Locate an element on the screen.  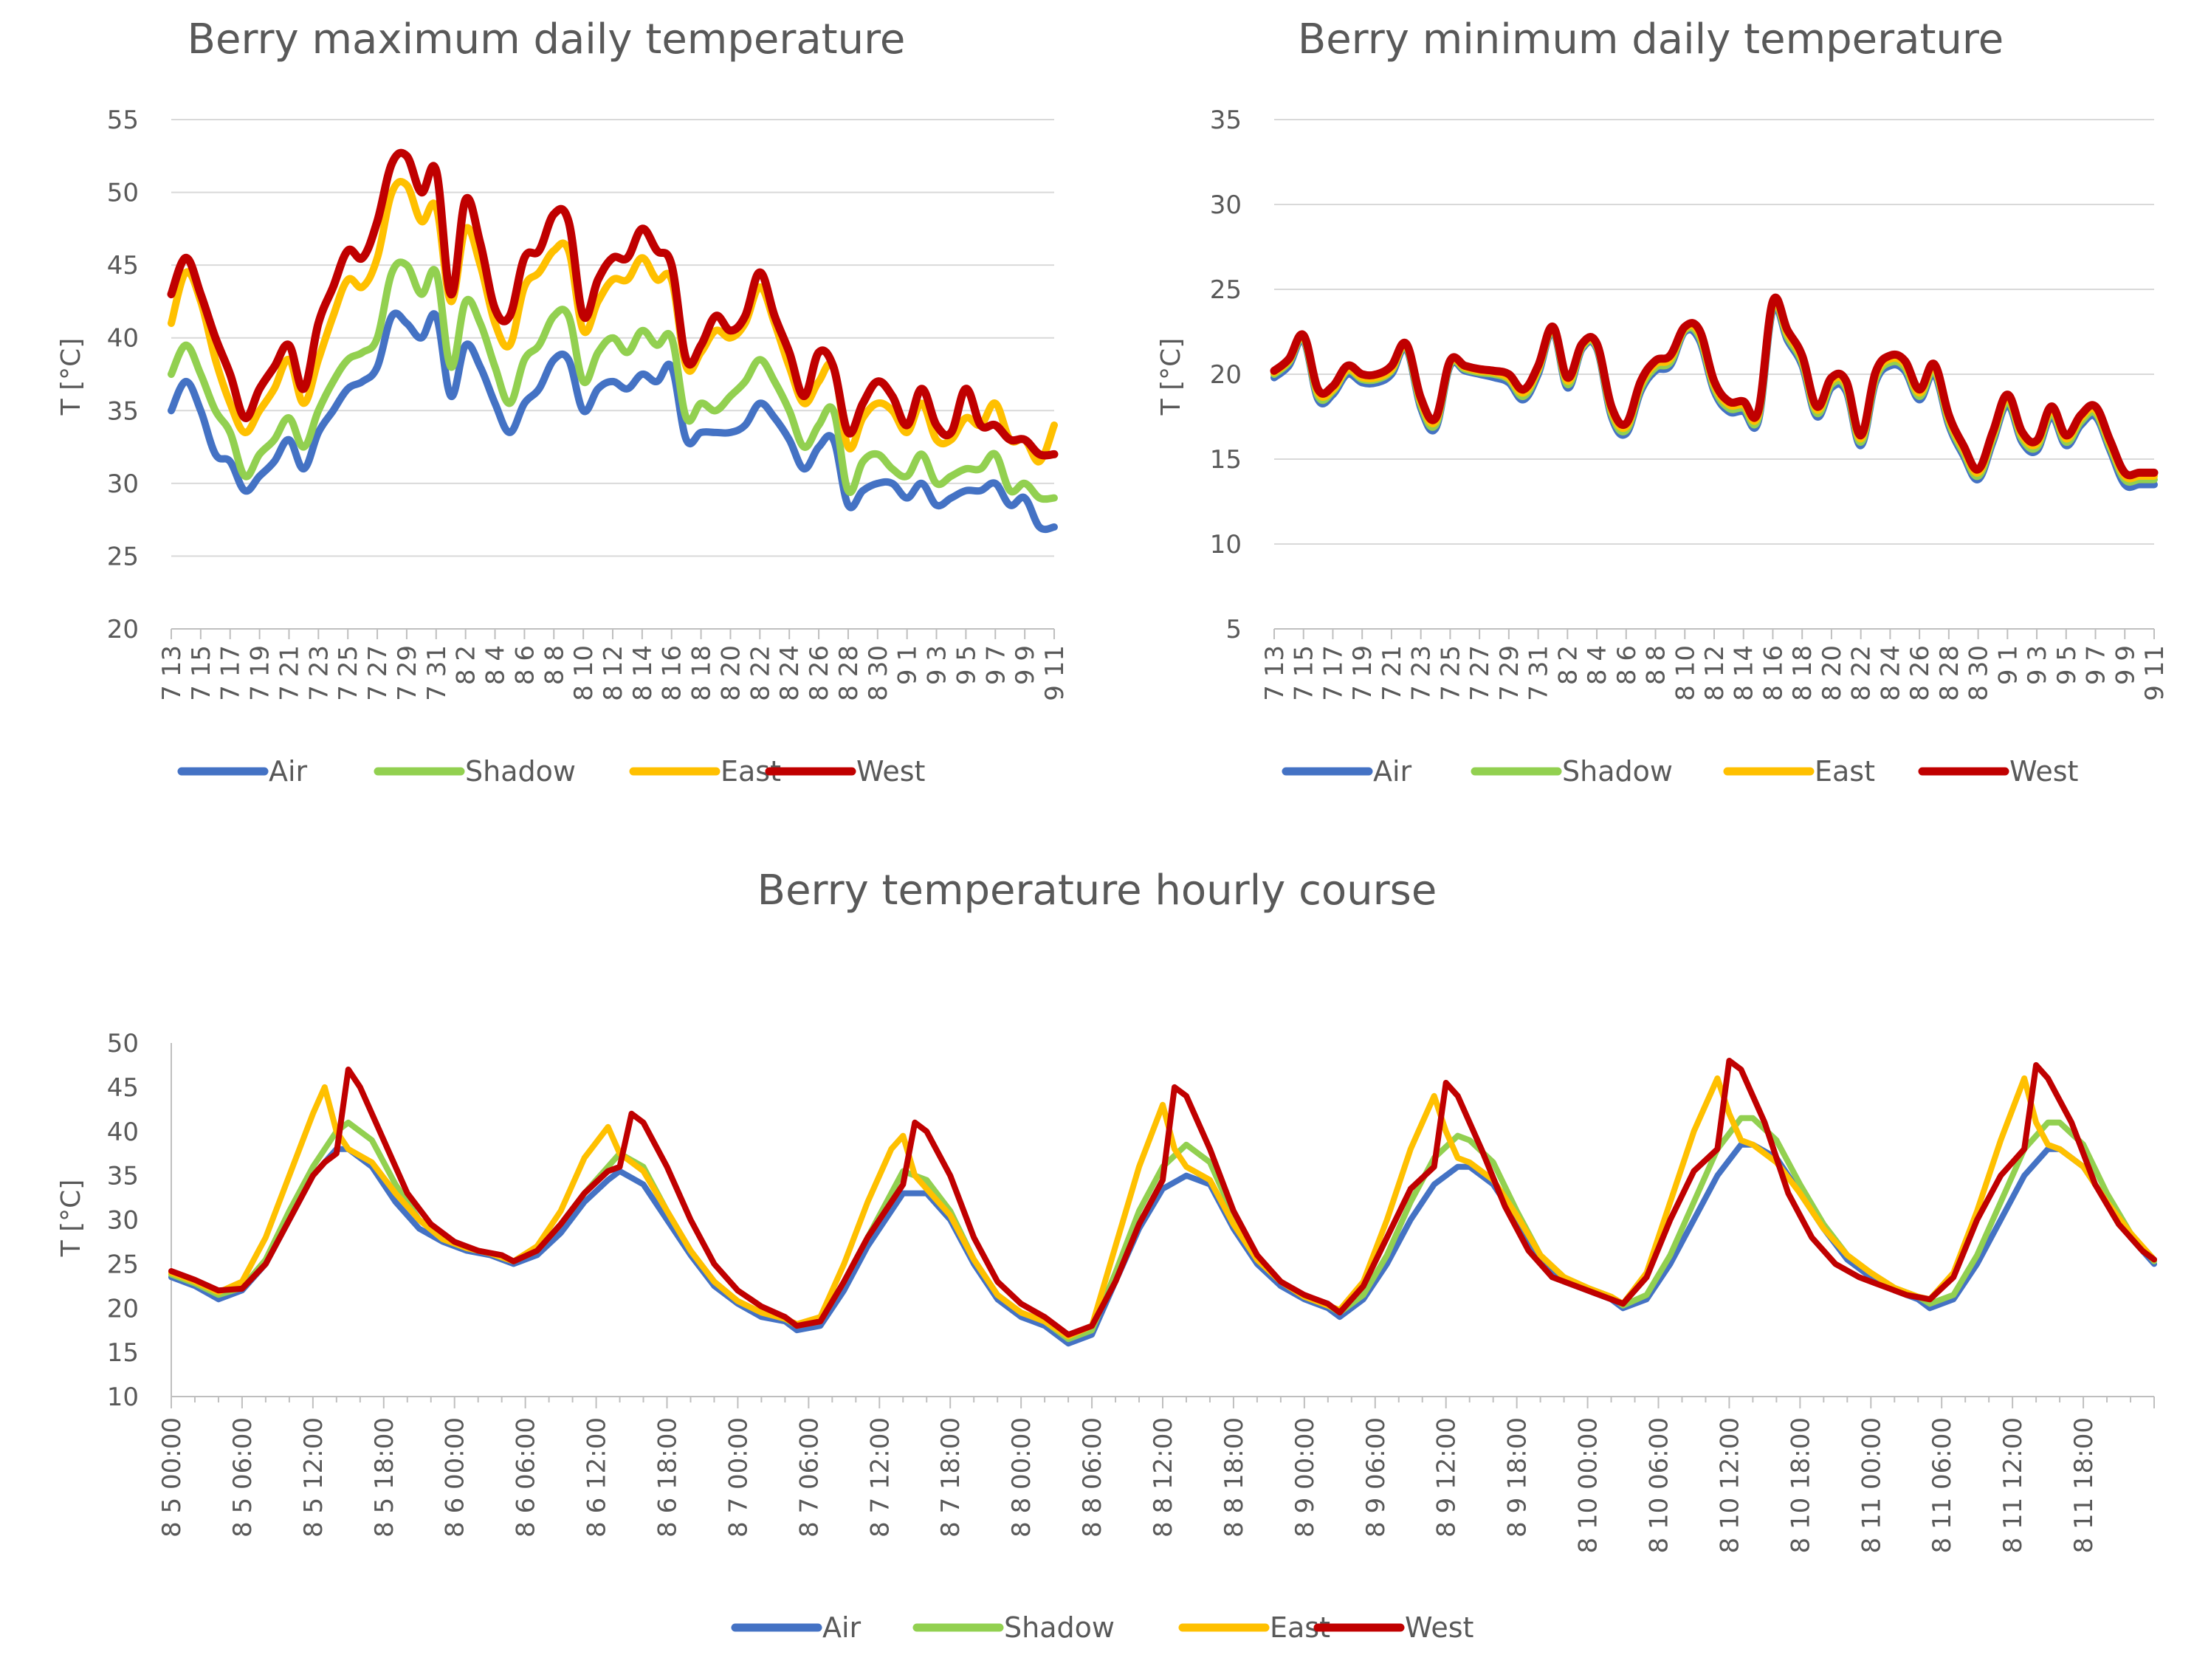
x-tick-label: 8 11 18:00 is located at coordinates (2084, 1485).